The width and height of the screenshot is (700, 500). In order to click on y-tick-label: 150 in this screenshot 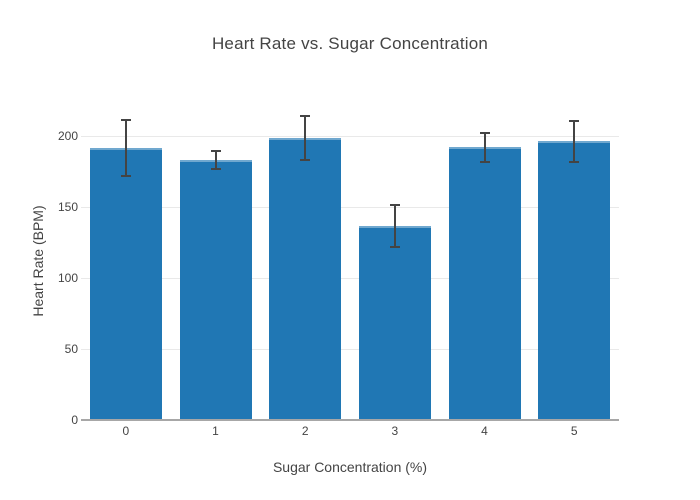, I will do `click(67, 207)`.